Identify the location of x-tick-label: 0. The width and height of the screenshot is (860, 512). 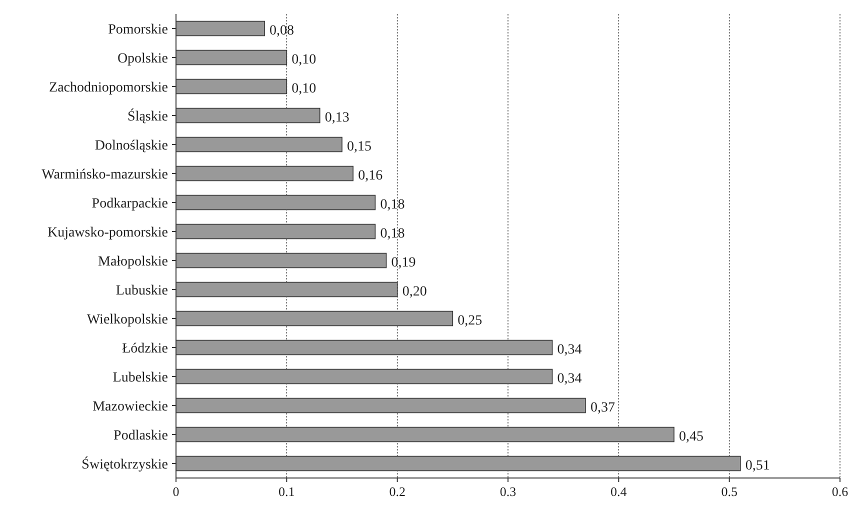
(176, 491).